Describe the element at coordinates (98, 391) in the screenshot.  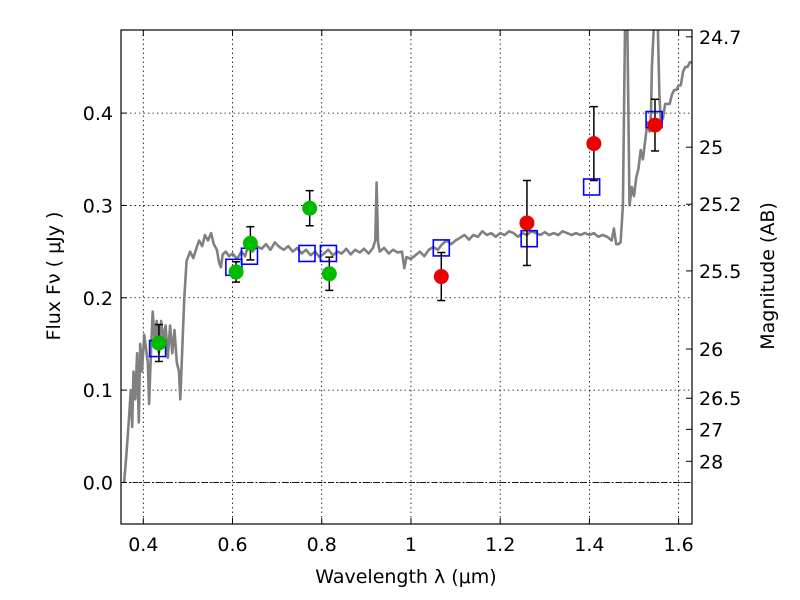
I see `y-tick-label: 0.1` at that location.